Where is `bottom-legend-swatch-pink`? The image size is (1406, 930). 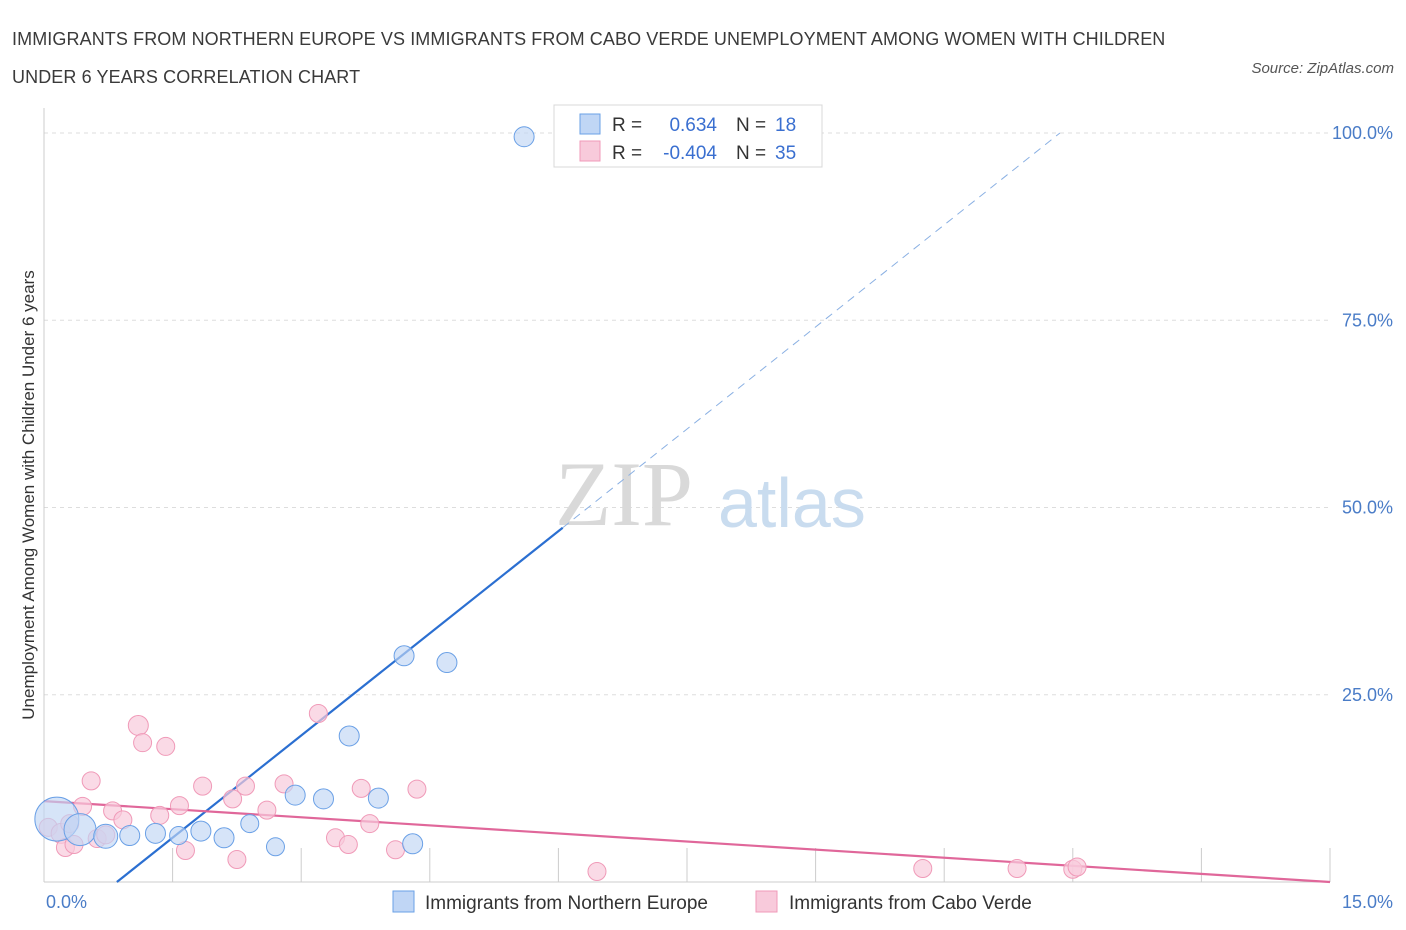 bottom-legend-swatch-pink is located at coordinates (766, 901).